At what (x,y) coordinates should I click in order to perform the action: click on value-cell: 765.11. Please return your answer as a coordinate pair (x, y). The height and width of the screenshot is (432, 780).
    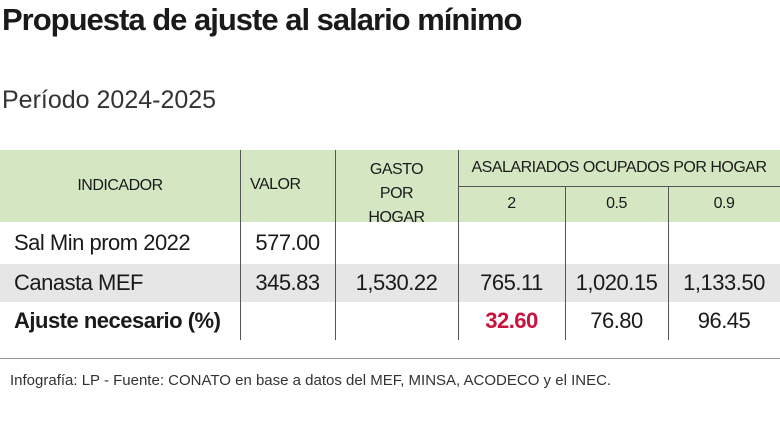
    Looking at the image, I should click on (511, 282).